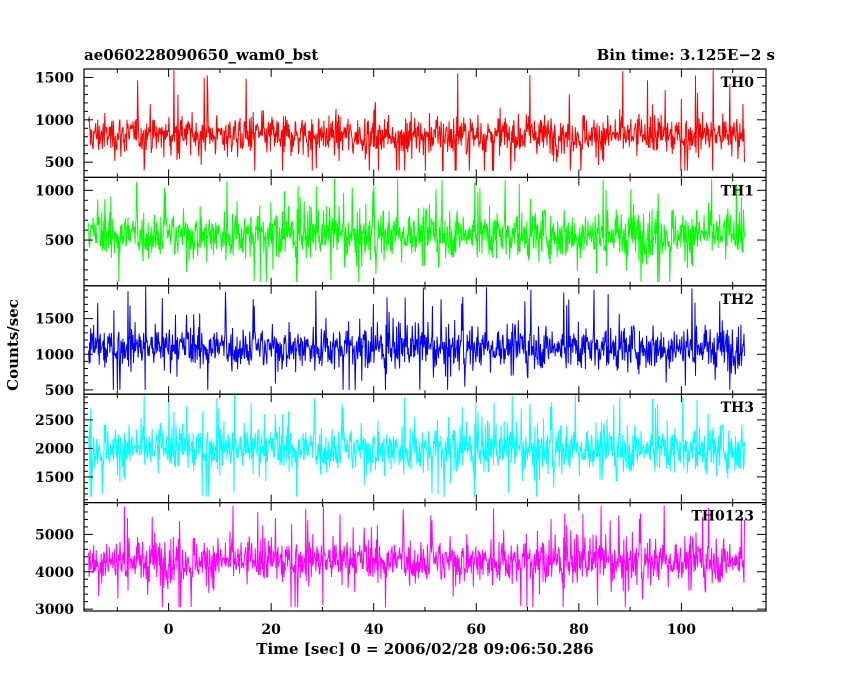 This screenshot has width=850, height=680. Describe the element at coordinates (416, 121) in the screenshot. I see `series-line-th0` at that location.